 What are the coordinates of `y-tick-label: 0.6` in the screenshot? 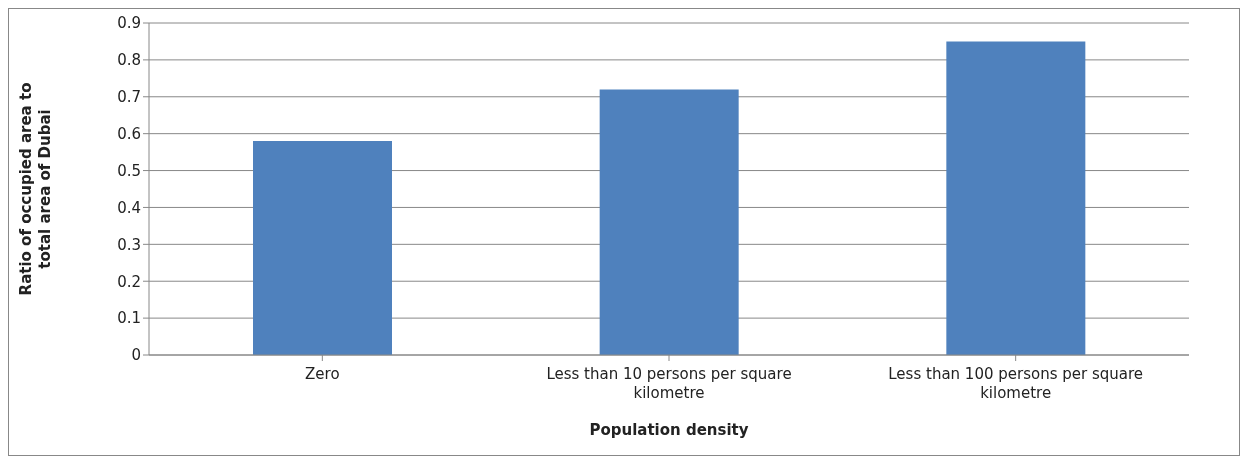 It's located at (129, 133).